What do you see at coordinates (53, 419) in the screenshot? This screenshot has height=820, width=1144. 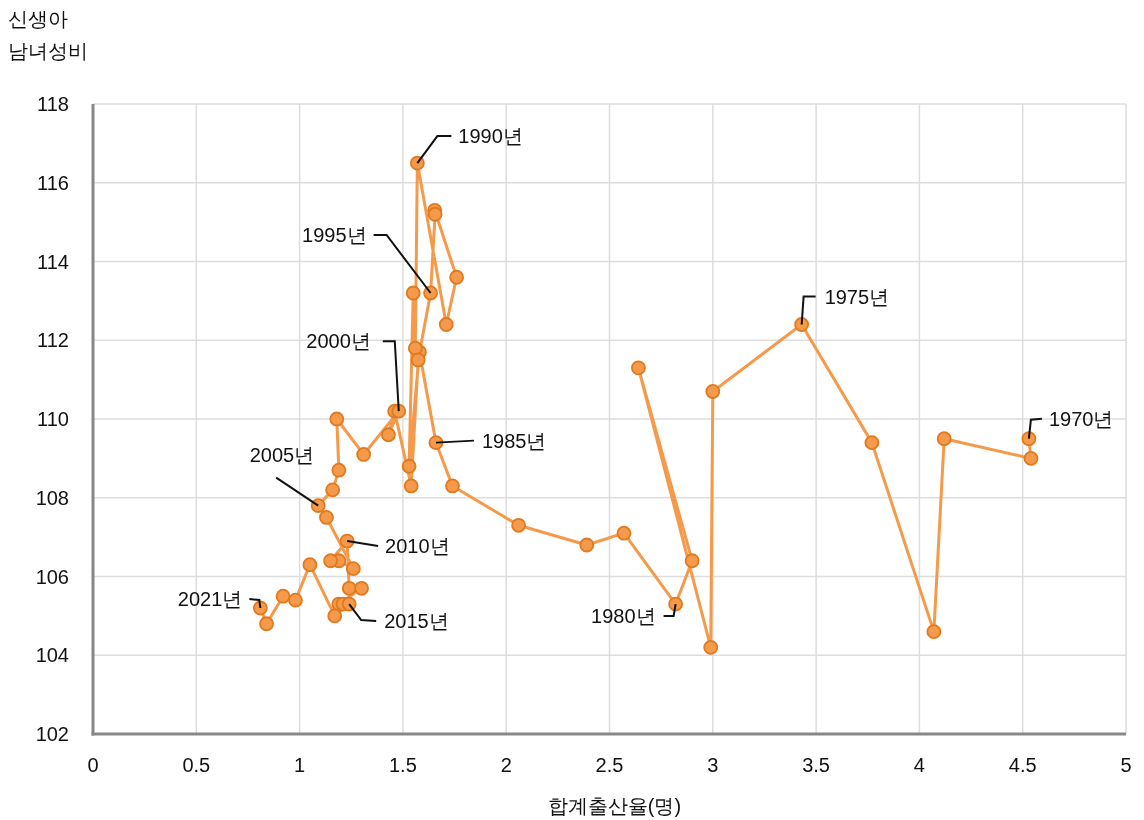 I see `y-tick-label: 110` at bounding box center [53, 419].